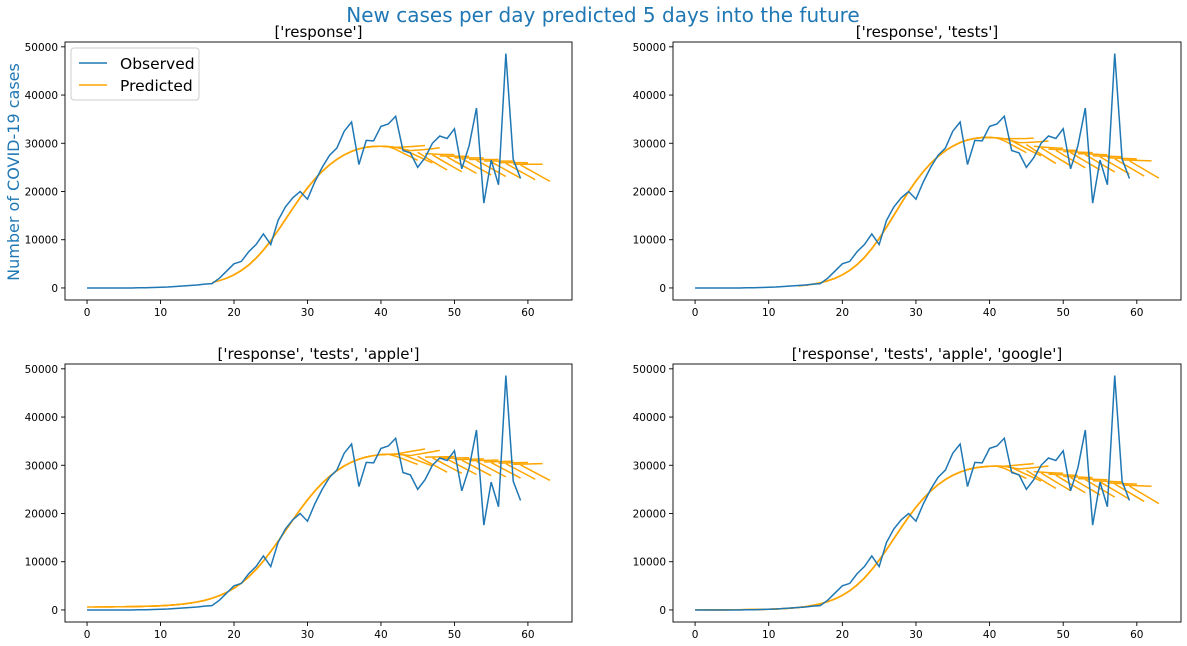 The height and width of the screenshot is (646, 1187). What do you see at coordinates (927, 32) in the screenshot?
I see `subplot-title: ['response', 'tests']` at bounding box center [927, 32].